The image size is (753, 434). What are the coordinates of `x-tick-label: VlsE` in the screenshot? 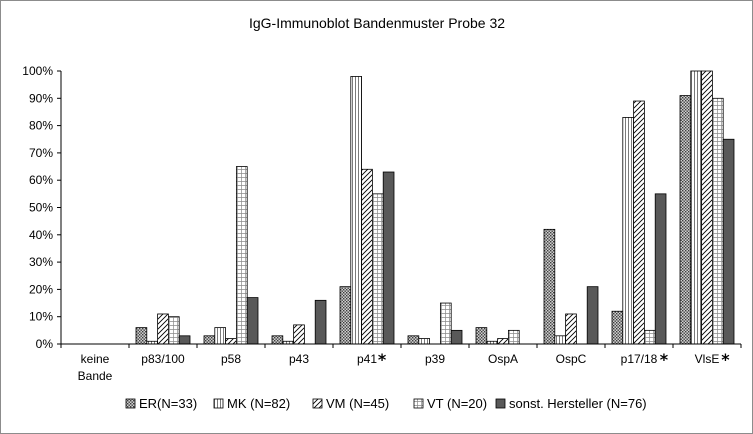 It's located at (707, 359).